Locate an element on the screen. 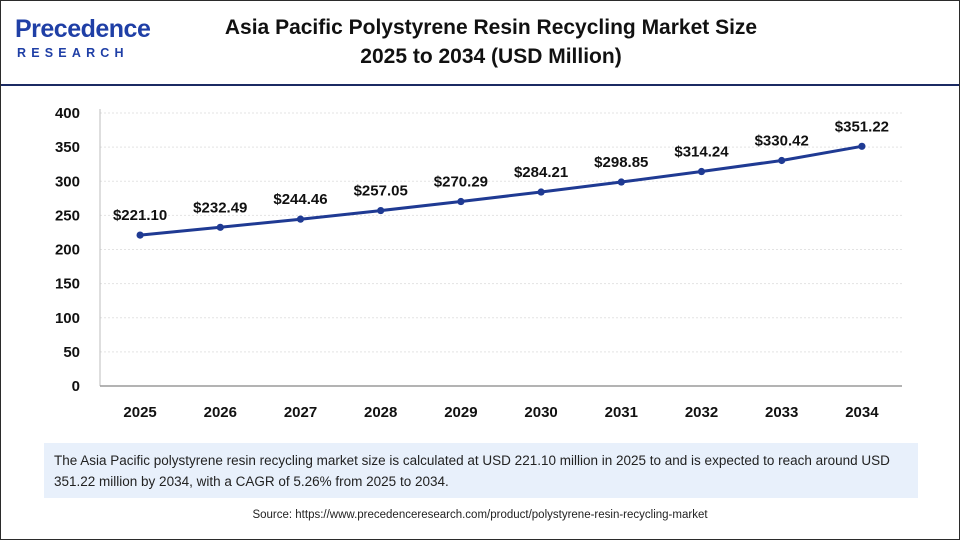  x-tick-label: 2032 is located at coordinates (701, 412).